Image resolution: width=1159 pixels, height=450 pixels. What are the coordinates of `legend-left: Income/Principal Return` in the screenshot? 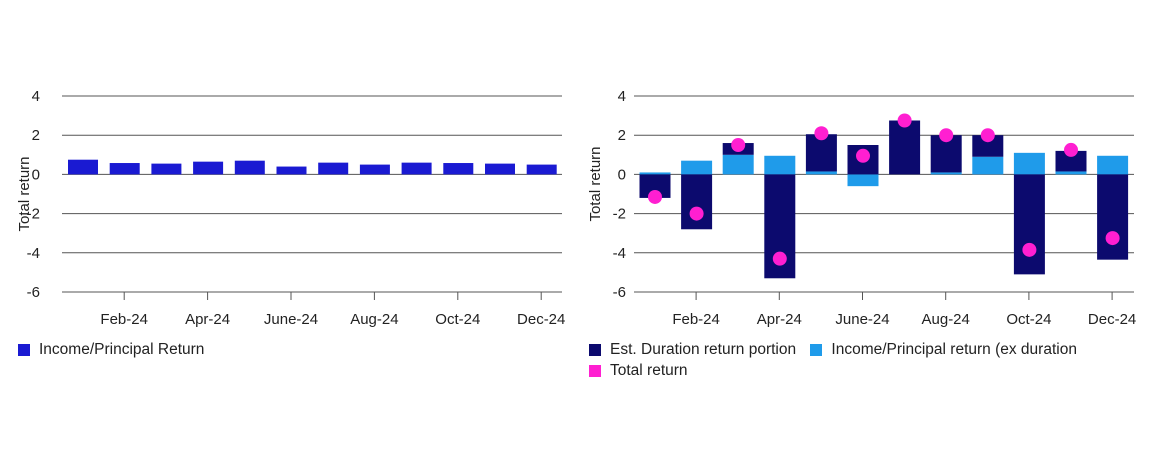 It's located at (116, 349).